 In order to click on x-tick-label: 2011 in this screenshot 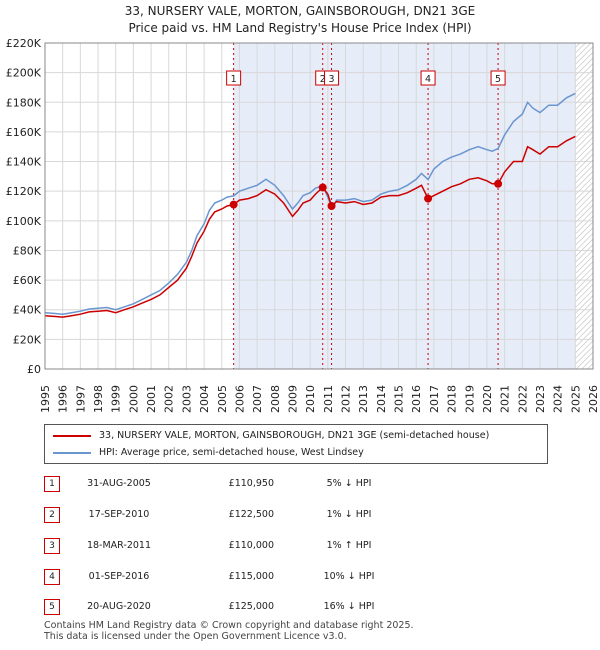, I will do `click(328, 399)`.